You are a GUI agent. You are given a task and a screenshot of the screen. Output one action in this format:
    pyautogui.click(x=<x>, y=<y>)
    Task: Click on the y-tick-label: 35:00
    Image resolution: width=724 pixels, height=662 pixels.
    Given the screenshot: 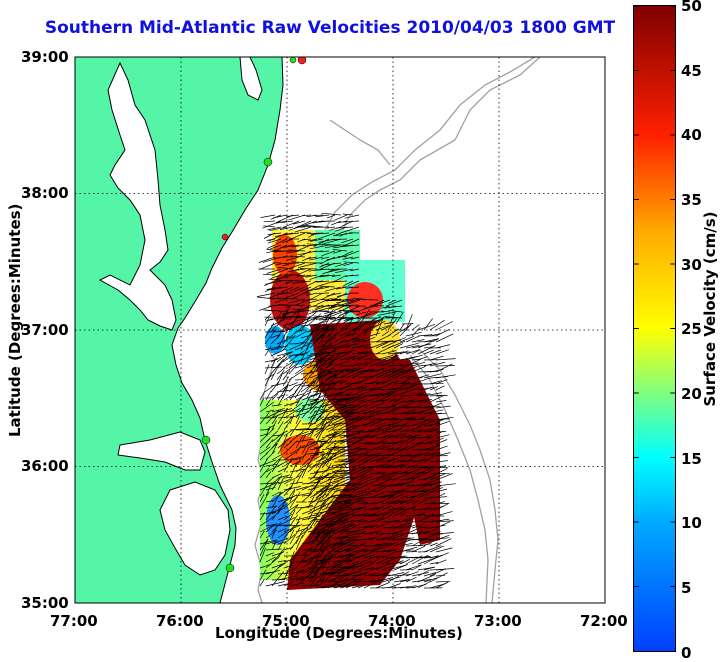 What is the action you would take?
    pyautogui.click(x=45, y=603)
    